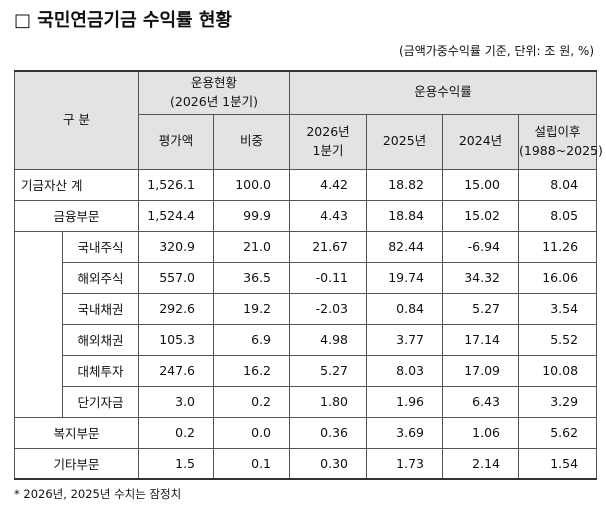 This screenshot has height=509, width=606. What do you see at coordinates (496, 51) in the screenshot?
I see `unit-note: (금액가중수익률 기준, 단위: 조 원, %)` at bounding box center [496, 51].